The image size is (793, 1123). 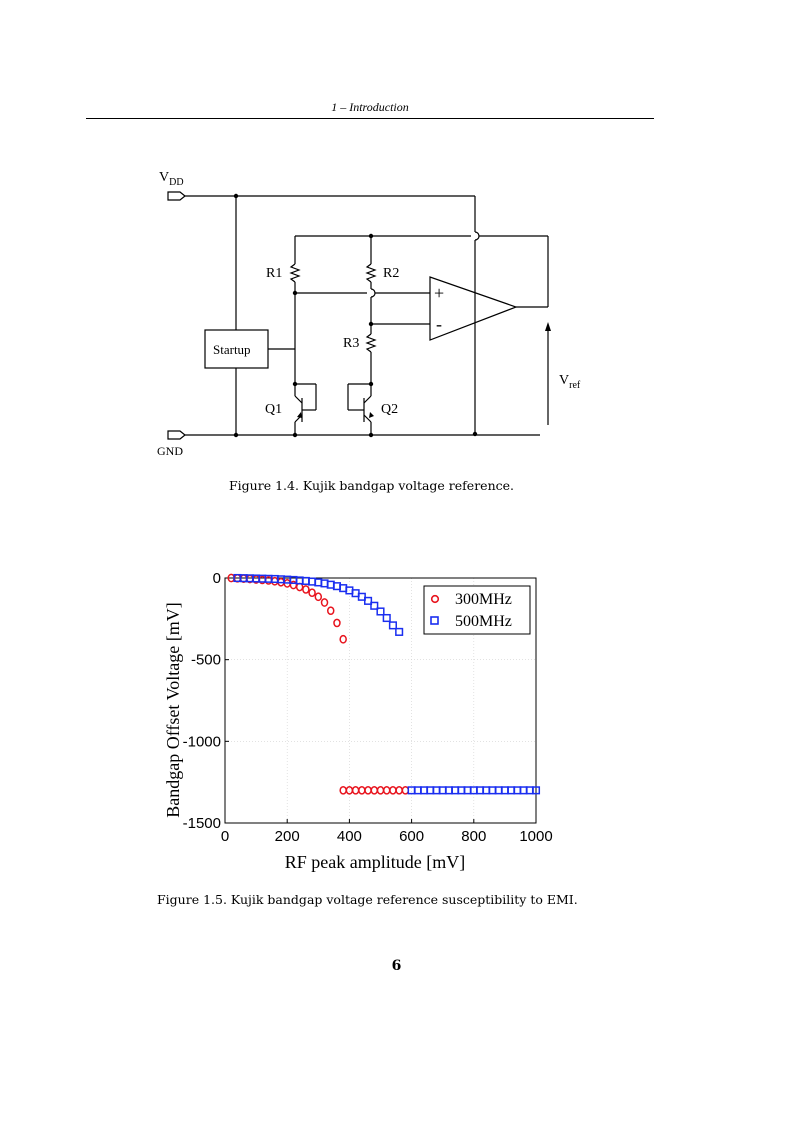 What do you see at coordinates (274, 273) in the screenshot?
I see `r1-label: R1` at bounding box center [274, 273].